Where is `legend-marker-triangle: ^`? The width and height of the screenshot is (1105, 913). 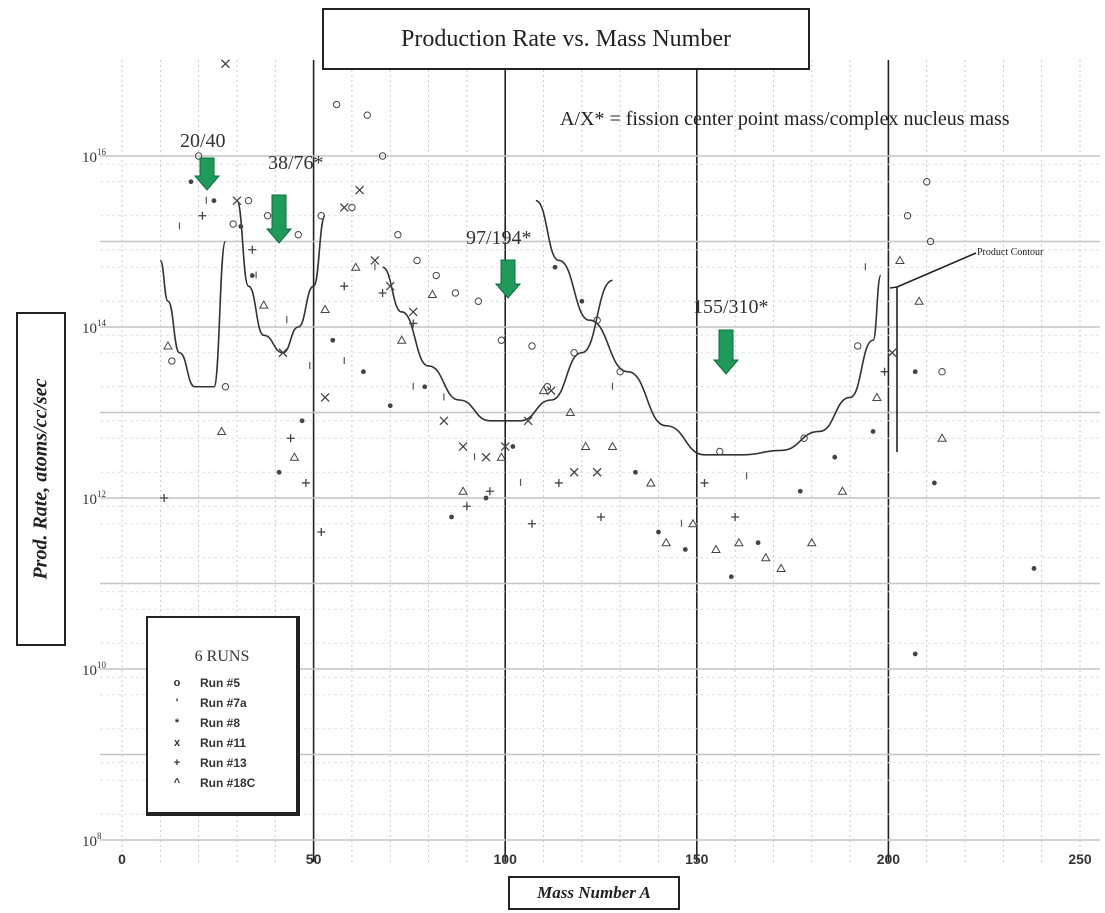 legend-marker-triangle: ^ is located at coordinates (177, 783).